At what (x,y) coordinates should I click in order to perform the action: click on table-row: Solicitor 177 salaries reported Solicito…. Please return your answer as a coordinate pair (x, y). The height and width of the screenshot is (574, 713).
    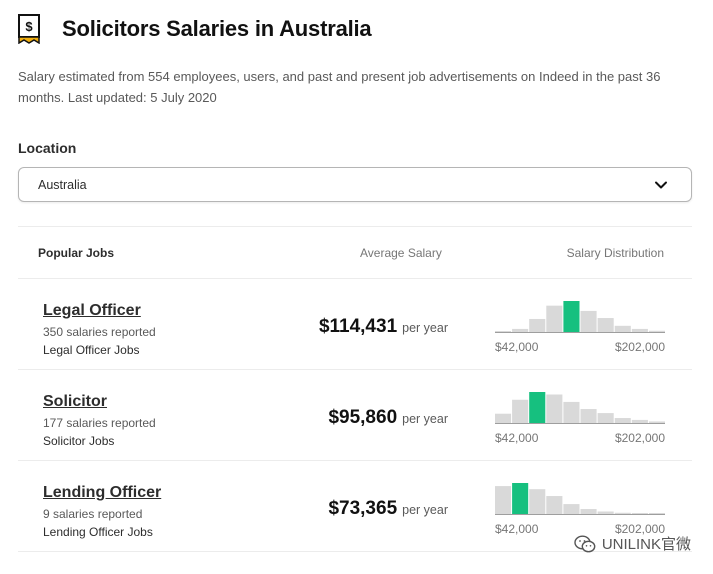
    Looking at the image, I should click on (355, 415).